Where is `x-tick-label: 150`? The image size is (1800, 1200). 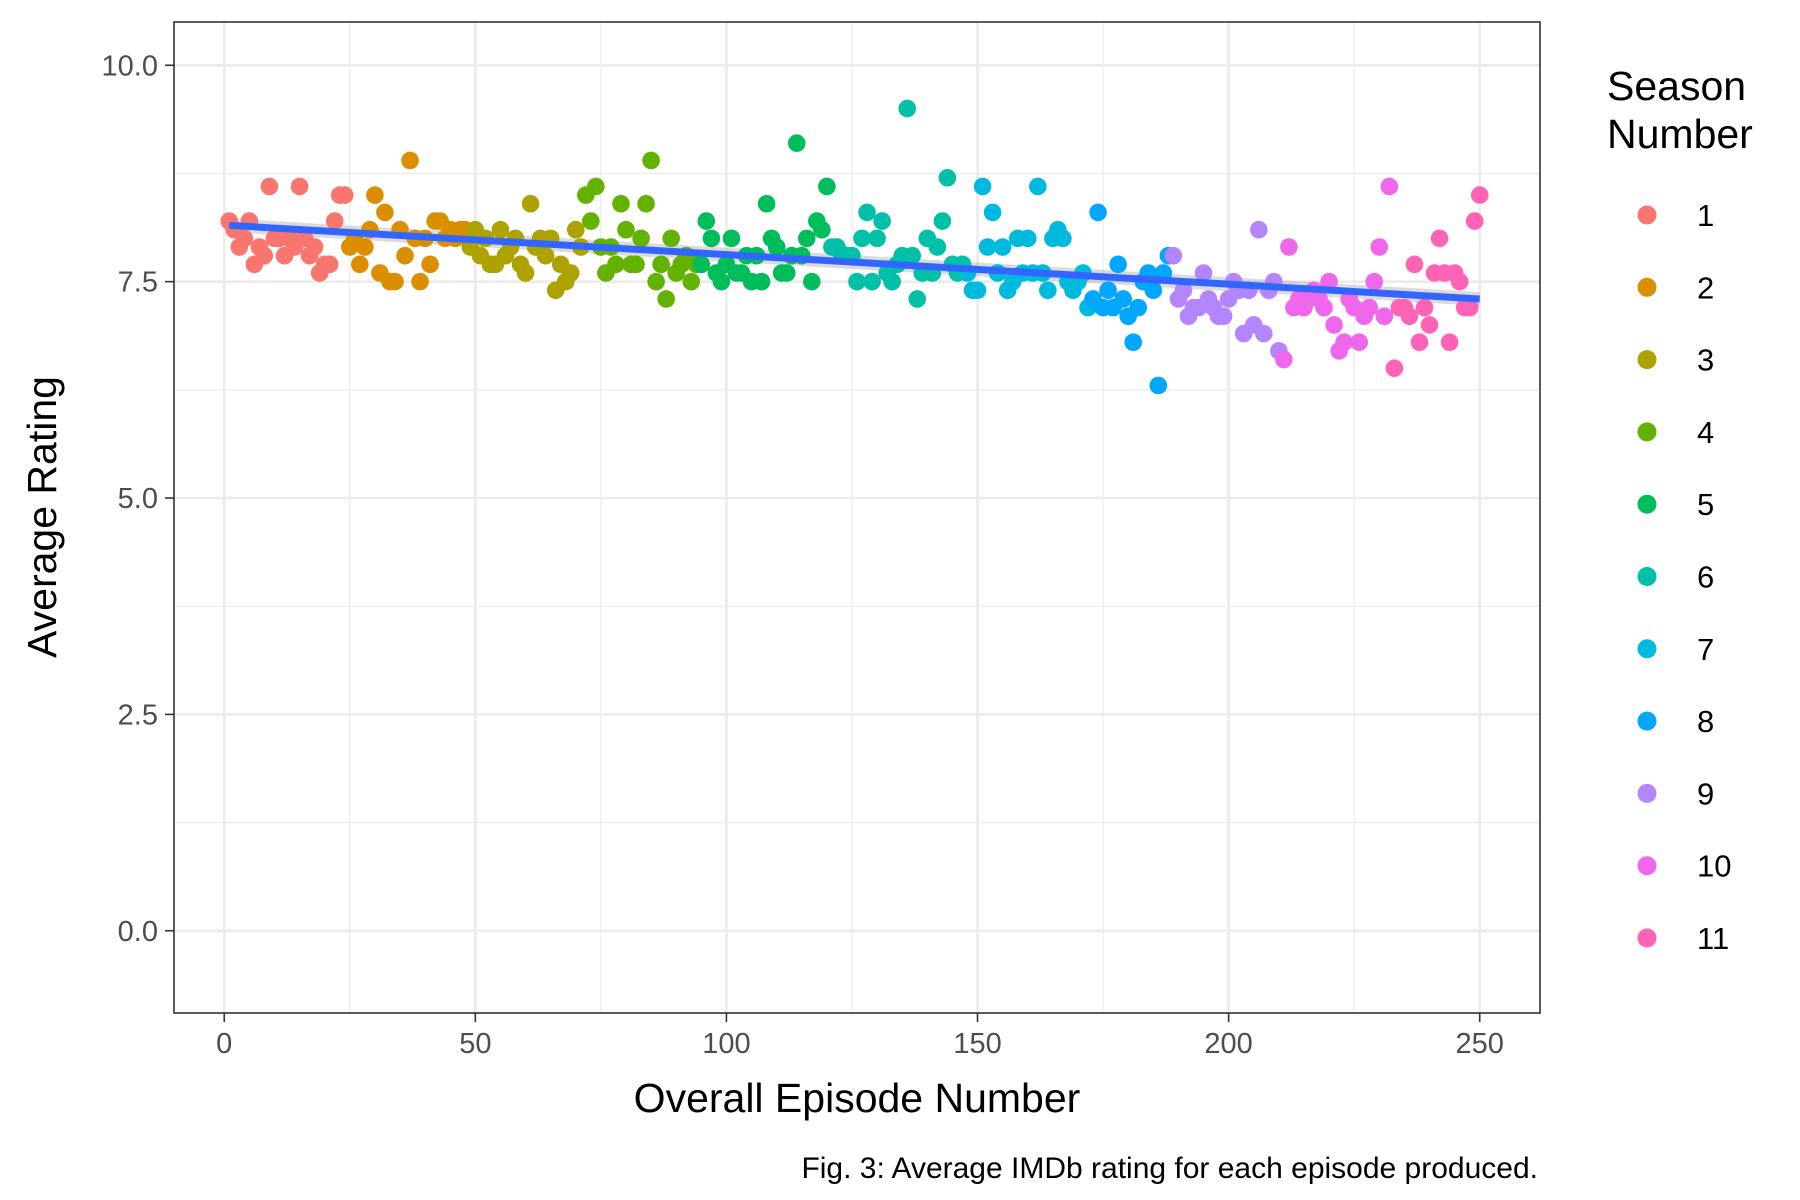 x-tick-label: 150 is located at coordinates (977, 1044).